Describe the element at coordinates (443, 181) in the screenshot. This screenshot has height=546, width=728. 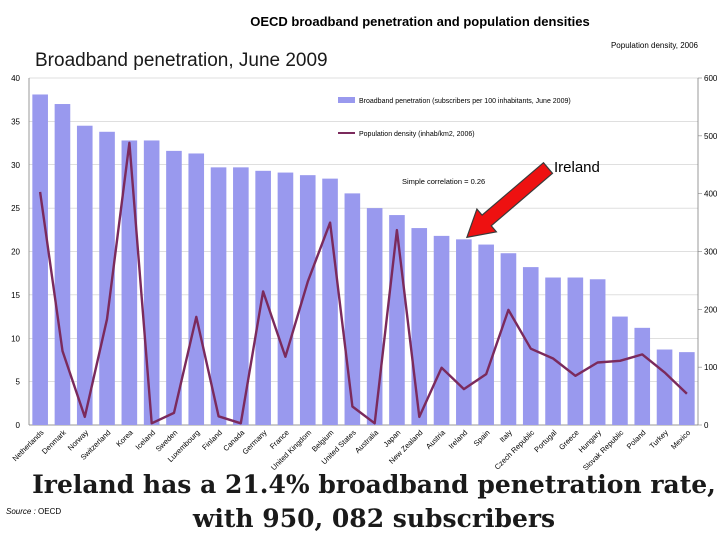
I see `correlation-annotation: Simple correlation = 0.26` at that location.